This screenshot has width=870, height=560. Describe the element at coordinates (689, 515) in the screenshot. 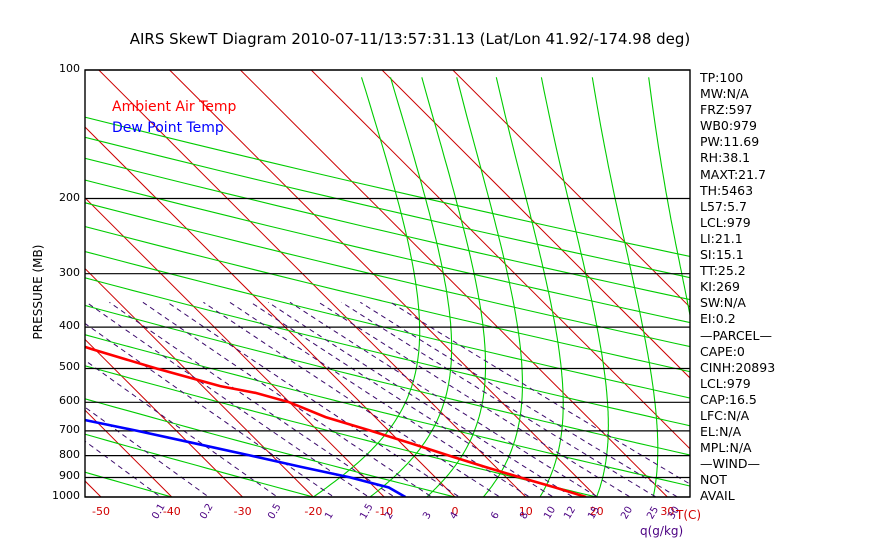

I see `temperature-axis-title: T(C)` at that location.